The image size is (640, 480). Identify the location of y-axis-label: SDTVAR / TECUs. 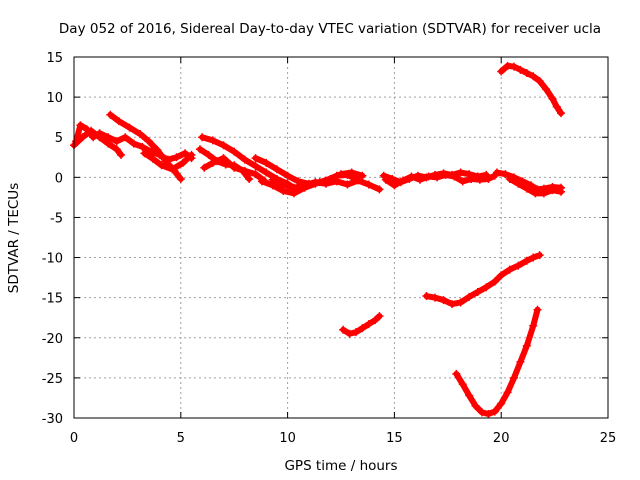
(14, 238).